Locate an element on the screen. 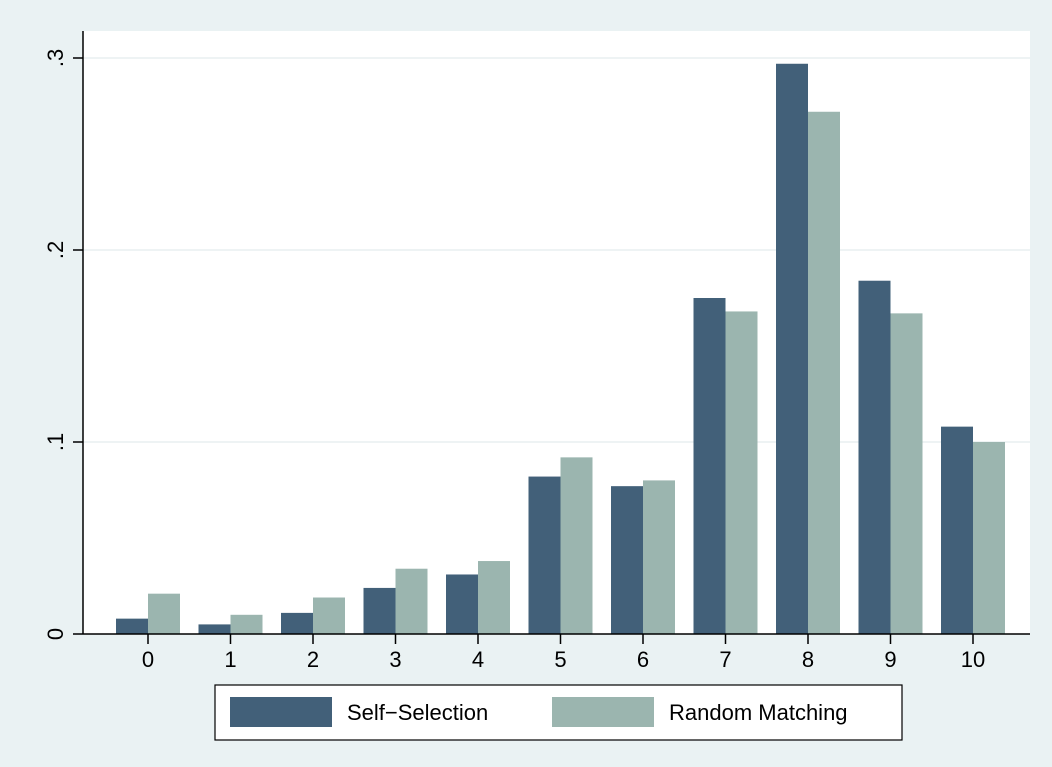 The width and height of the screenshot is (1052, 767). x-tick-label: 2 is located at coordinates (313, 659).